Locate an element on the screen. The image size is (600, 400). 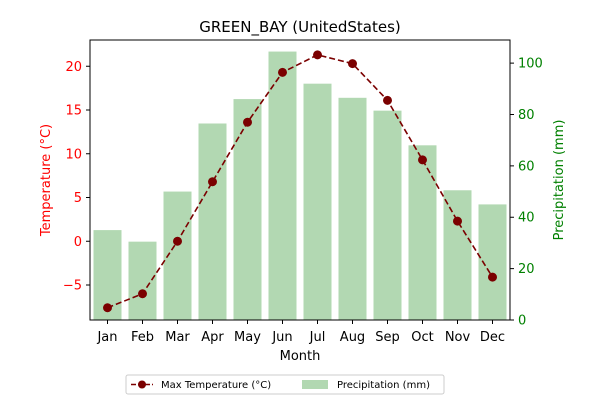
y-left-tick-label: 0 is located at coordinates (78, 242).